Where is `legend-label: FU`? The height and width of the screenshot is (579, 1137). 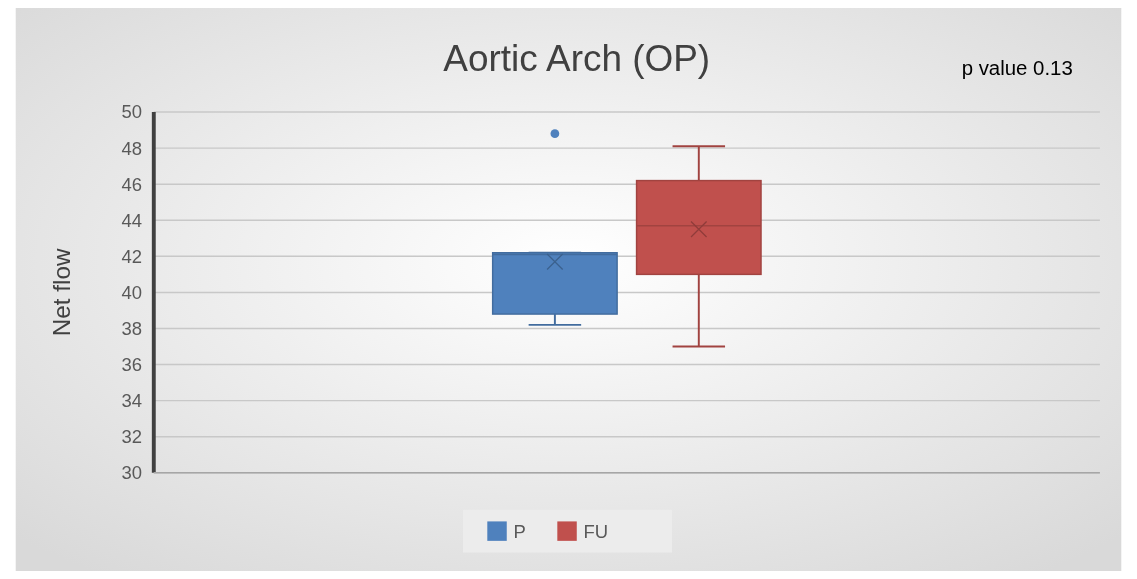 legend-label: FU is located at coordinates (596, 531).